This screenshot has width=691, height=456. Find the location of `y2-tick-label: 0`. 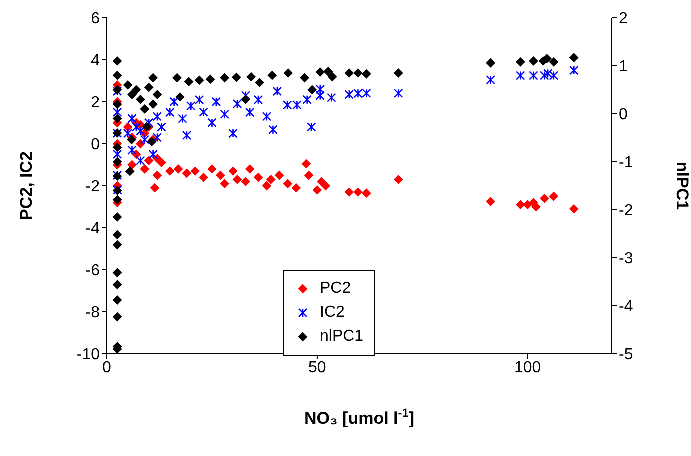

y2-tick-label: 0 is located at coordinates (623, 115).